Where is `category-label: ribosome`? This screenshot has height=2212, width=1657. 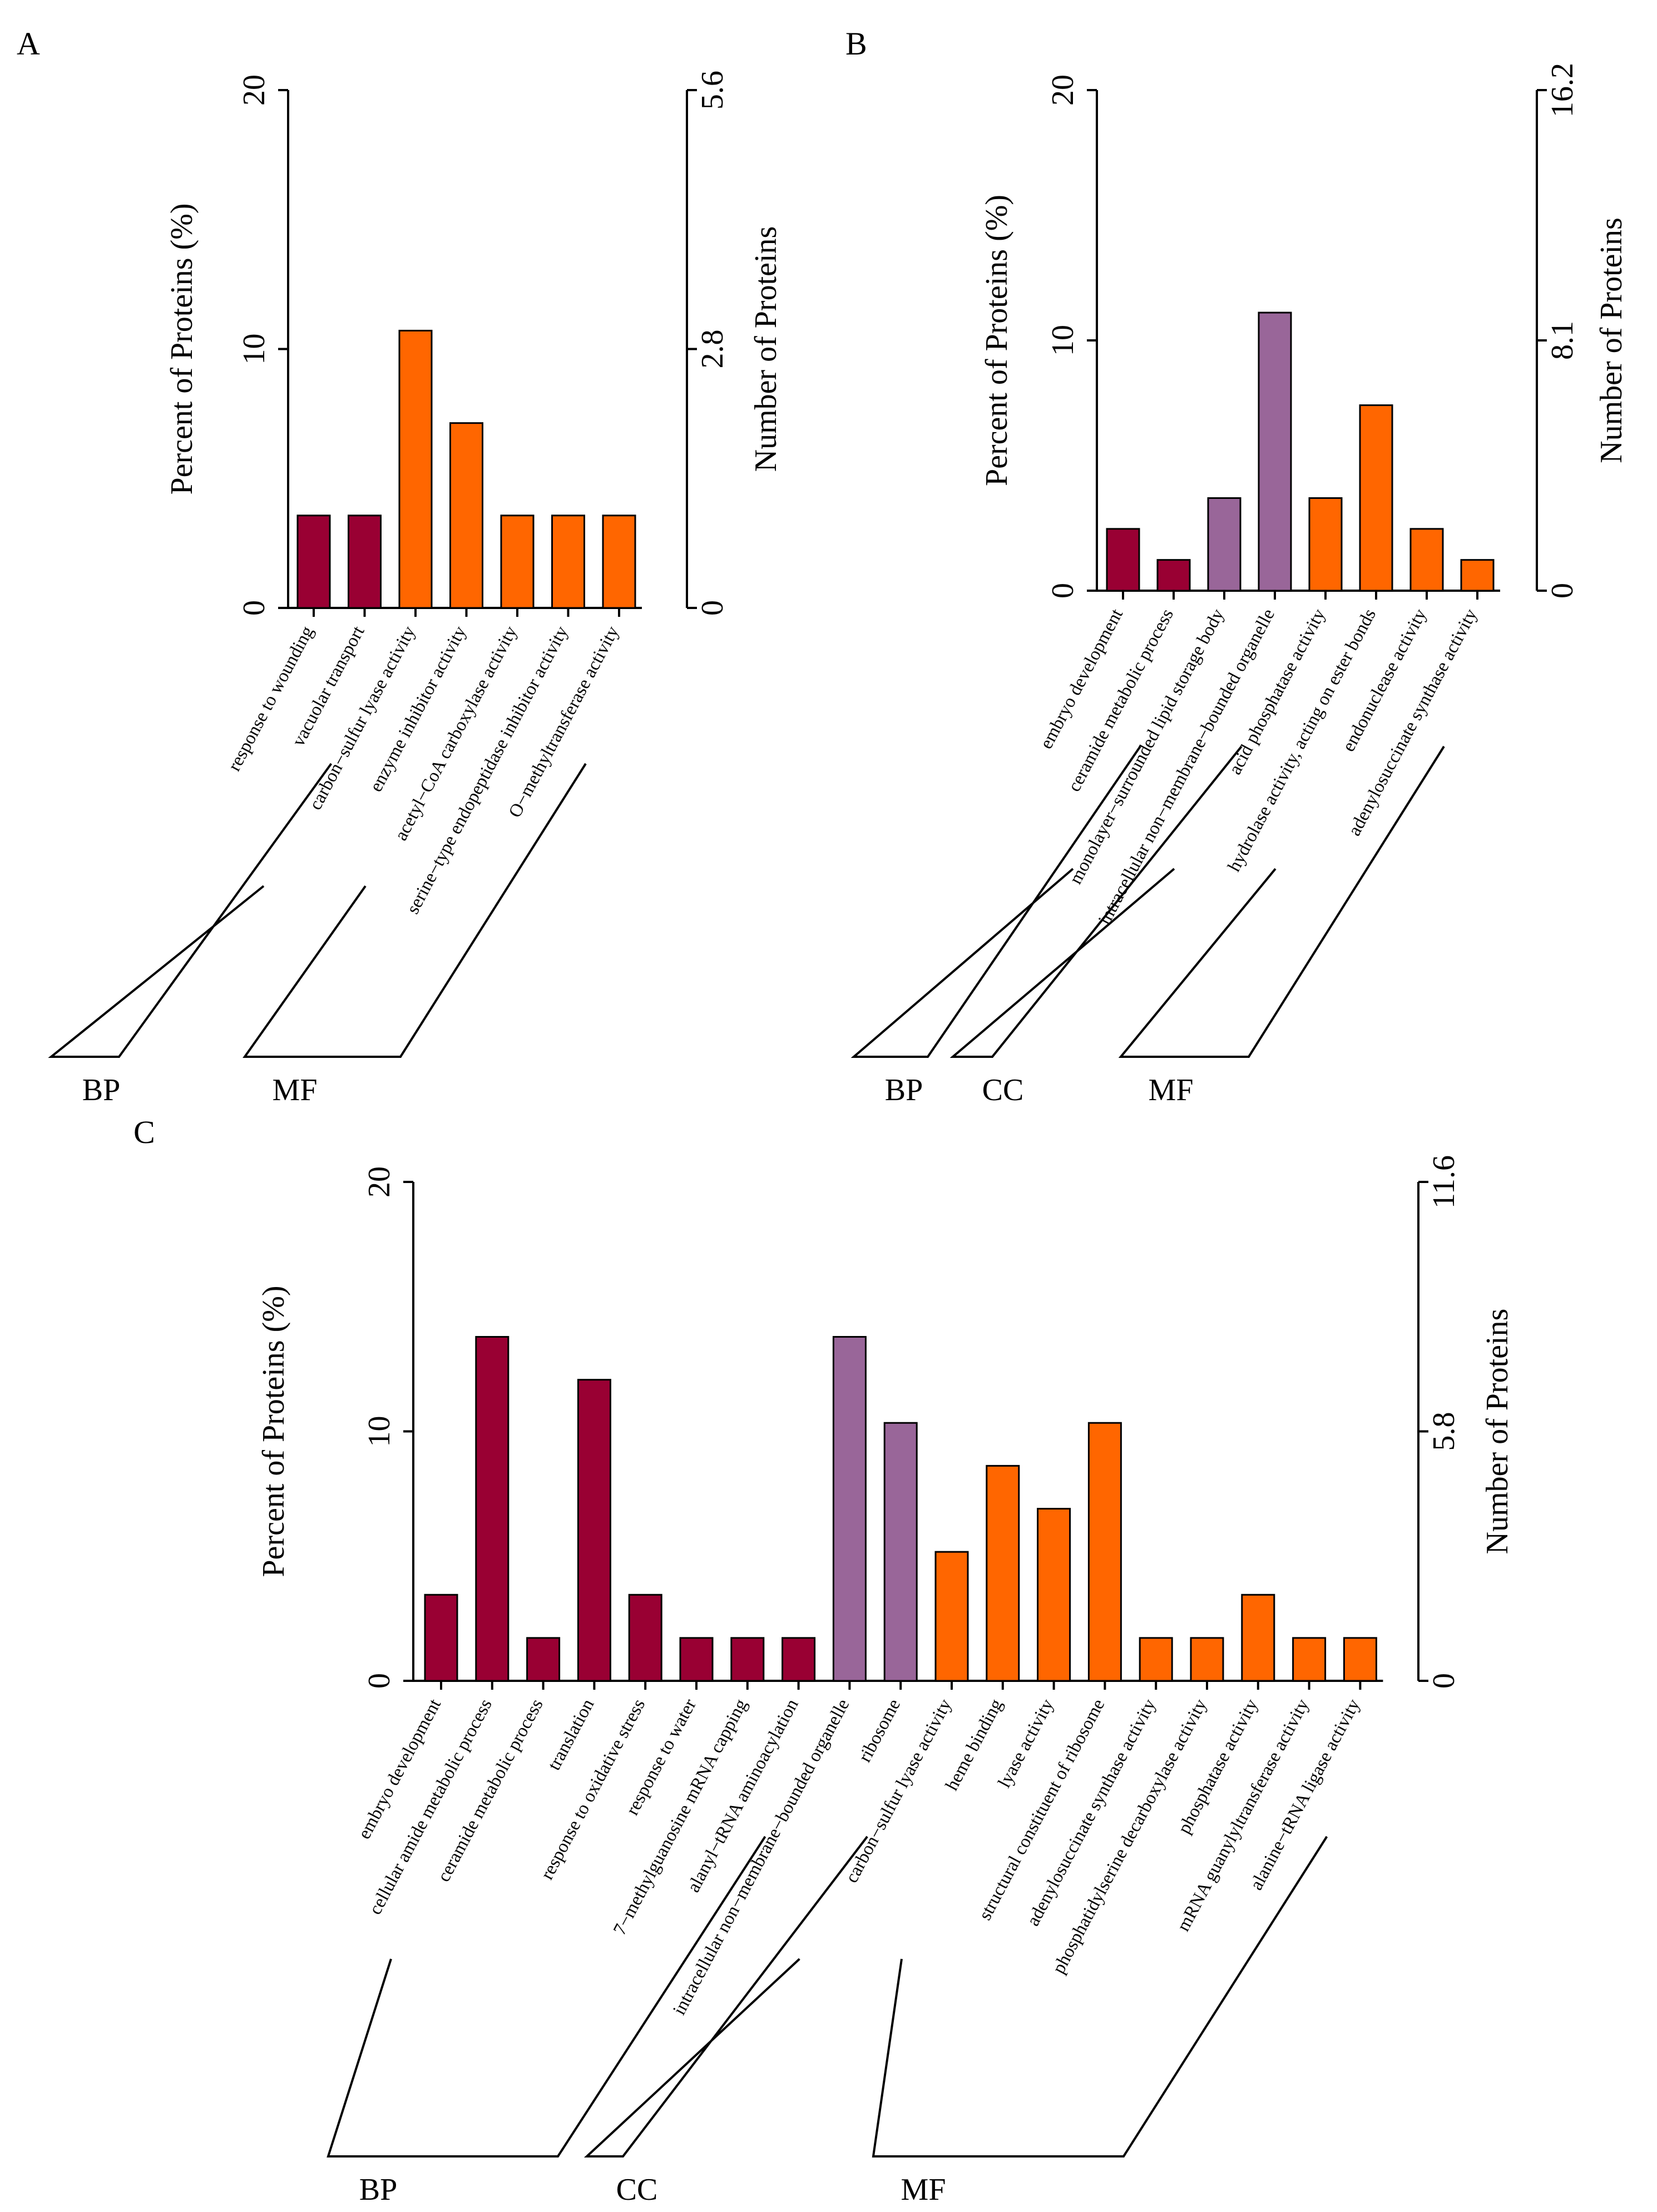
category-label: ribosome is located at coordinates (879, 1730).